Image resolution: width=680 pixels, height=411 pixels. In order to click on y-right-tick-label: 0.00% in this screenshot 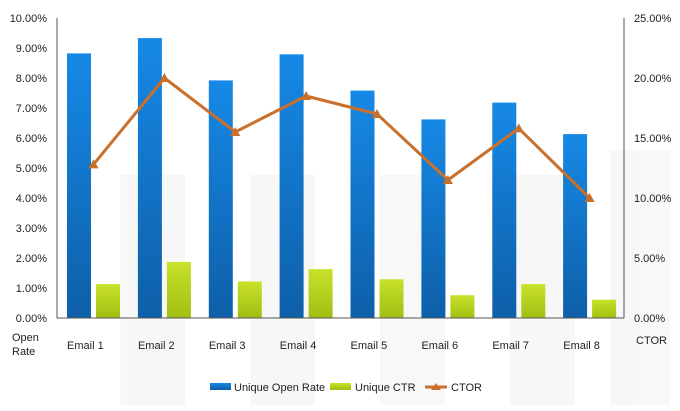, I will do `click(649, 319)`.